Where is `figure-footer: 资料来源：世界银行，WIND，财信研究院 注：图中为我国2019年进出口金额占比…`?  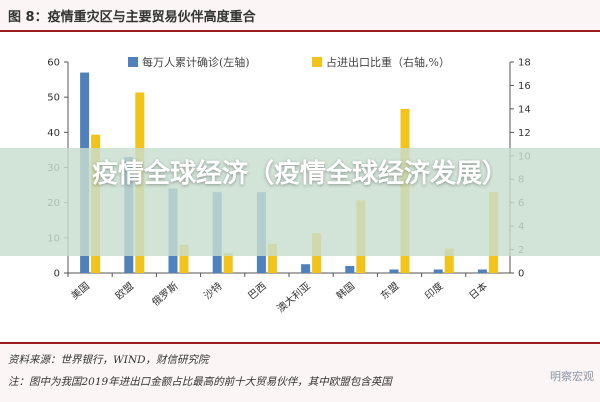 figure-footer: 资料来源：世界银行，WIND，财信研究院 注：图中为我国2019年进出口金额占比… is located at coordinates (300, 372).